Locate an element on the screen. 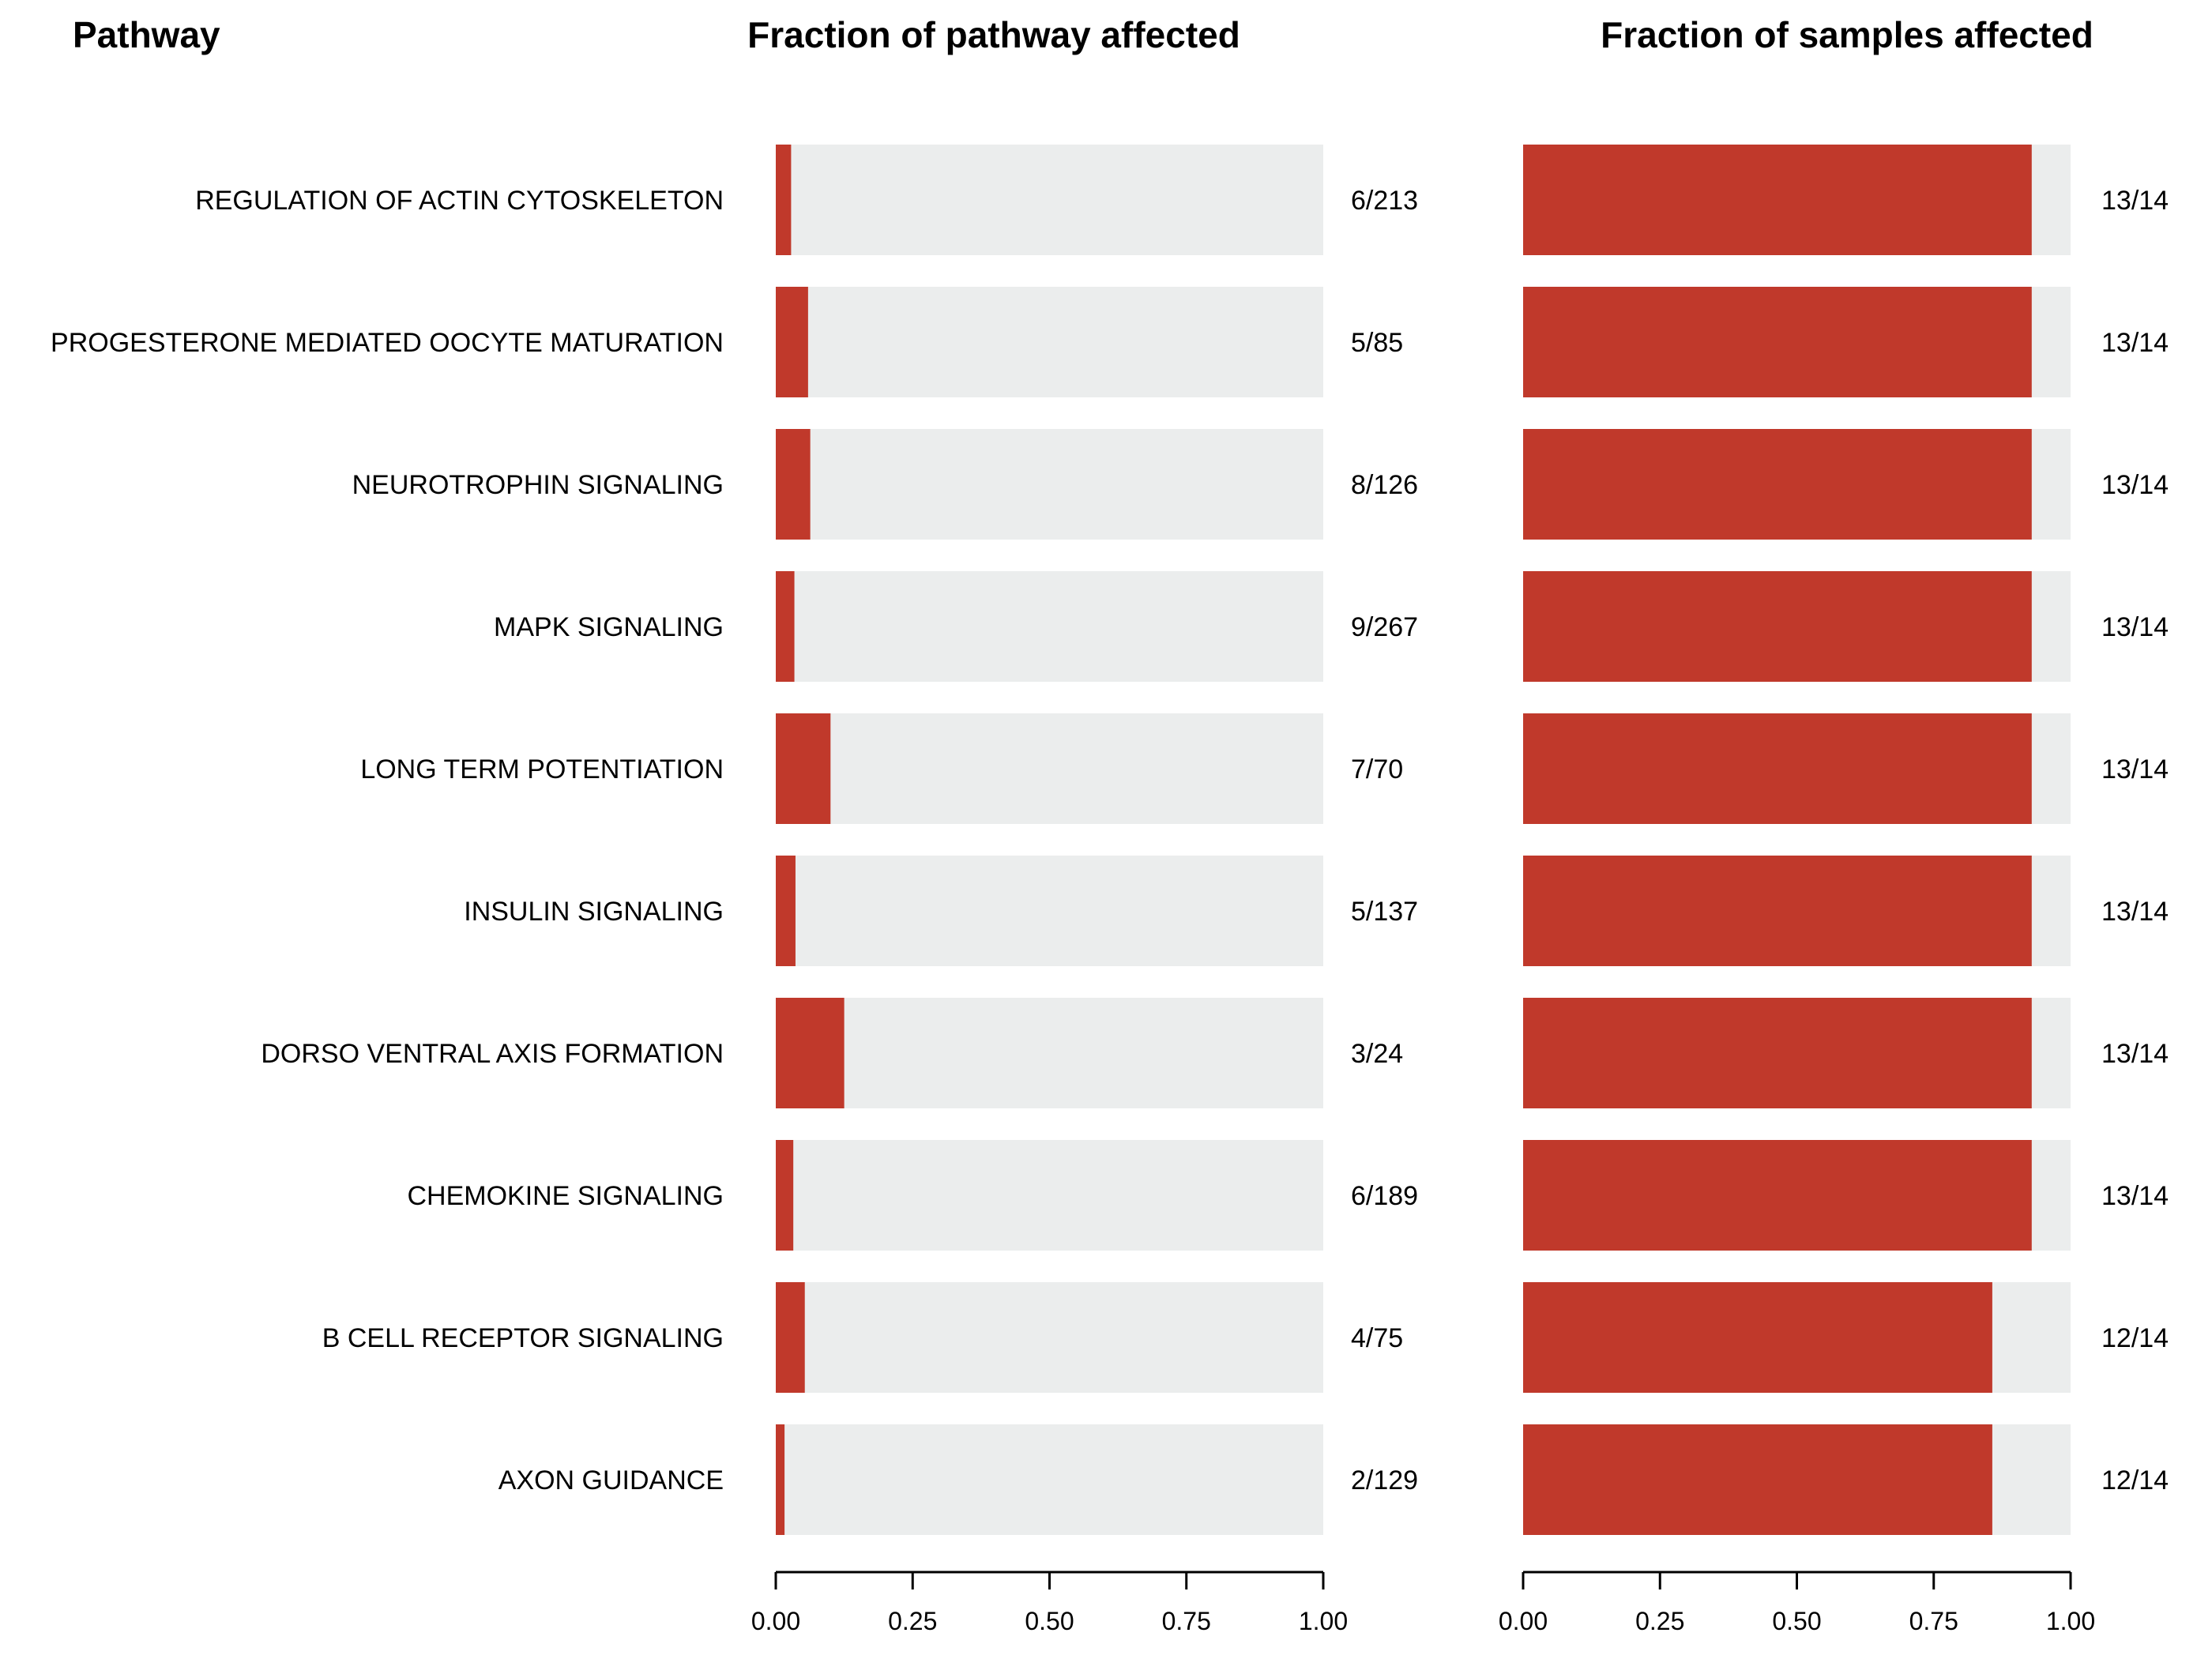  count-label: 4/75 is located at coordinates (1377, 1338).